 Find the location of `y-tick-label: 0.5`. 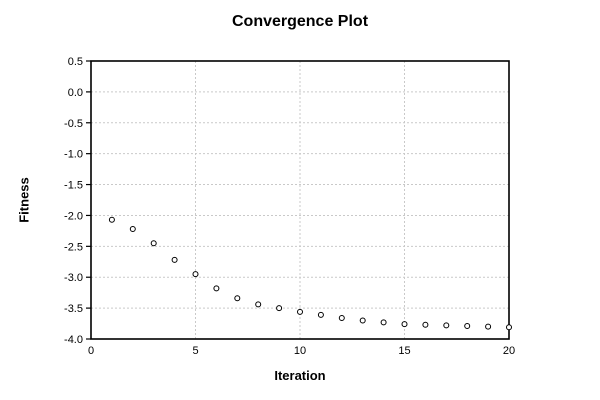

y-tick-label: 0.5 is located at coordinates (75, 62).